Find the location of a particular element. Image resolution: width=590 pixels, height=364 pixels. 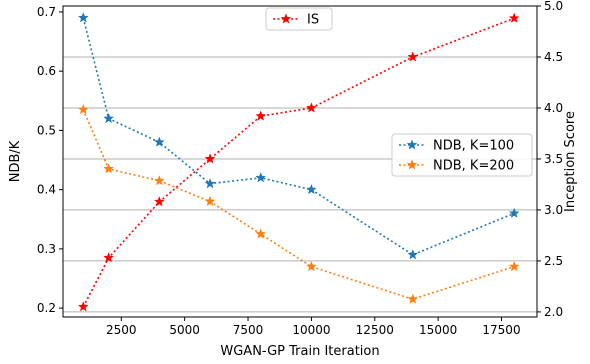

y-left-tick-label-0.6: 0.6 is located at coordinates (46, 71).